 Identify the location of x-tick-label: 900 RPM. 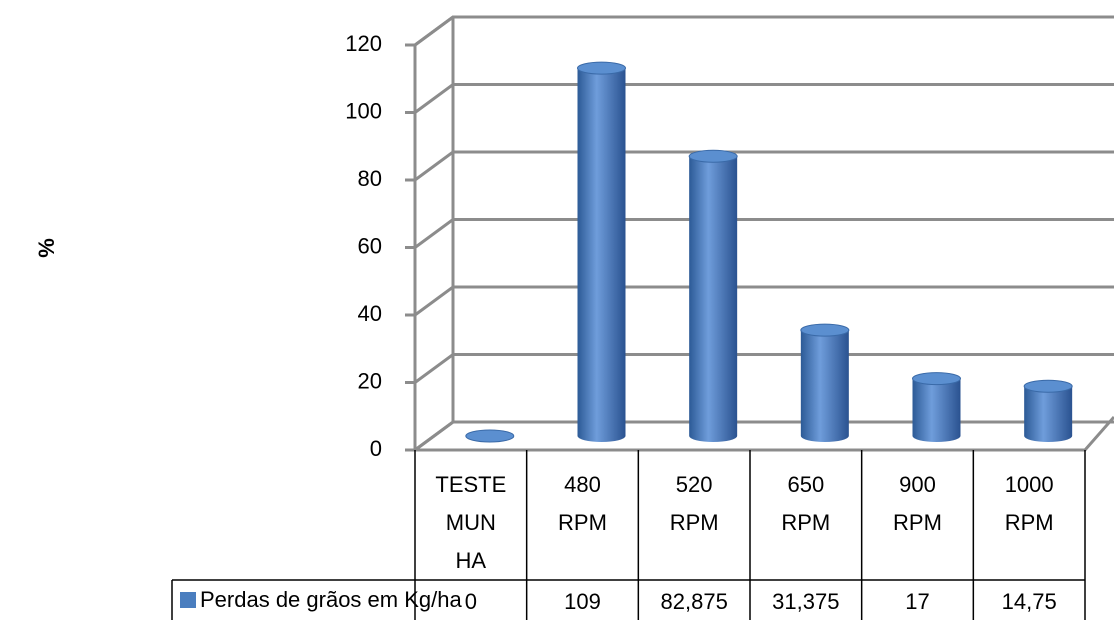
(917, 503).